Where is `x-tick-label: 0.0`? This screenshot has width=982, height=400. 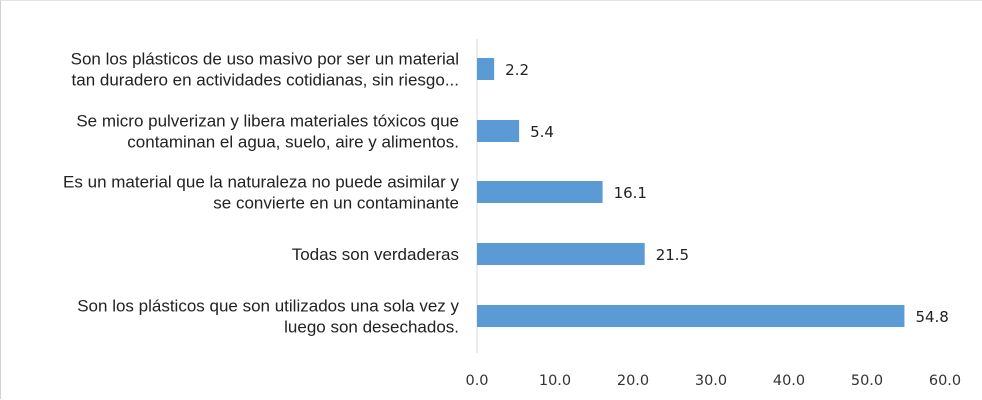 x-tick-label: 0.0 is located at coordinates (476, 381).